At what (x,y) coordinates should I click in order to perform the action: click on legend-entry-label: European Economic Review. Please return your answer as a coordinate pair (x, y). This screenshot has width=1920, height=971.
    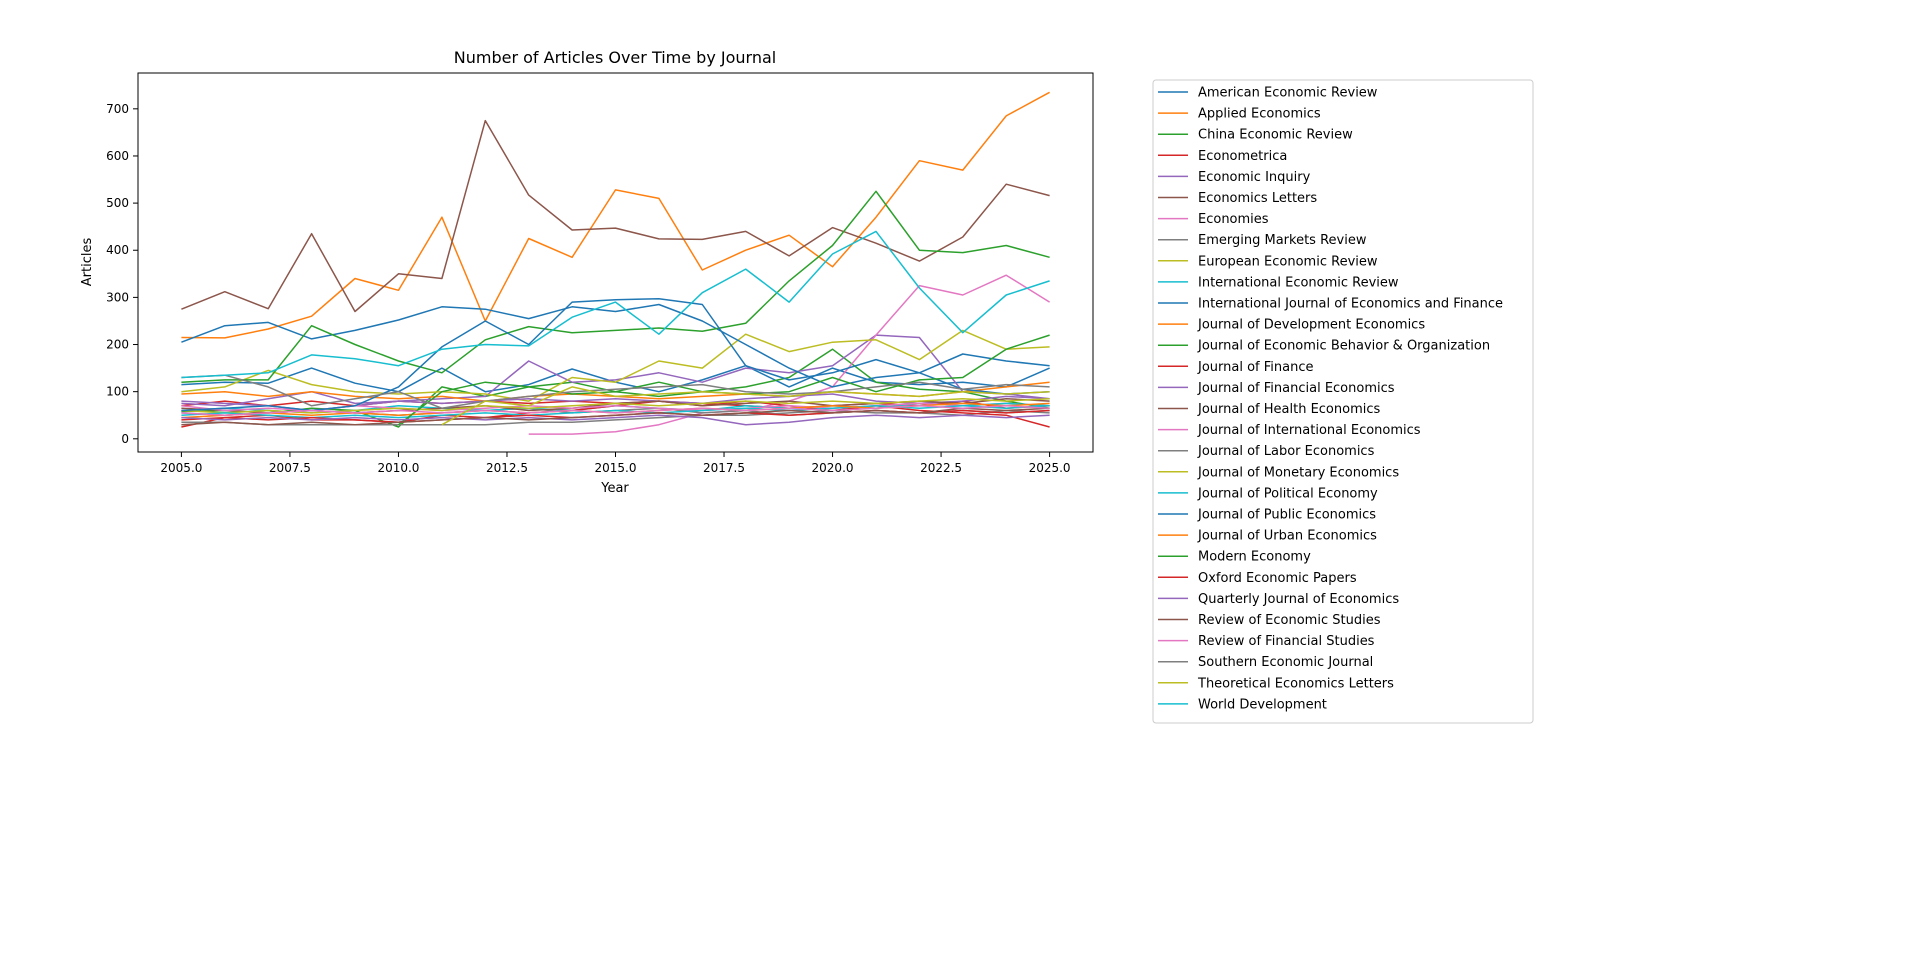
    Looking at the image, I should click on (1288, 261).